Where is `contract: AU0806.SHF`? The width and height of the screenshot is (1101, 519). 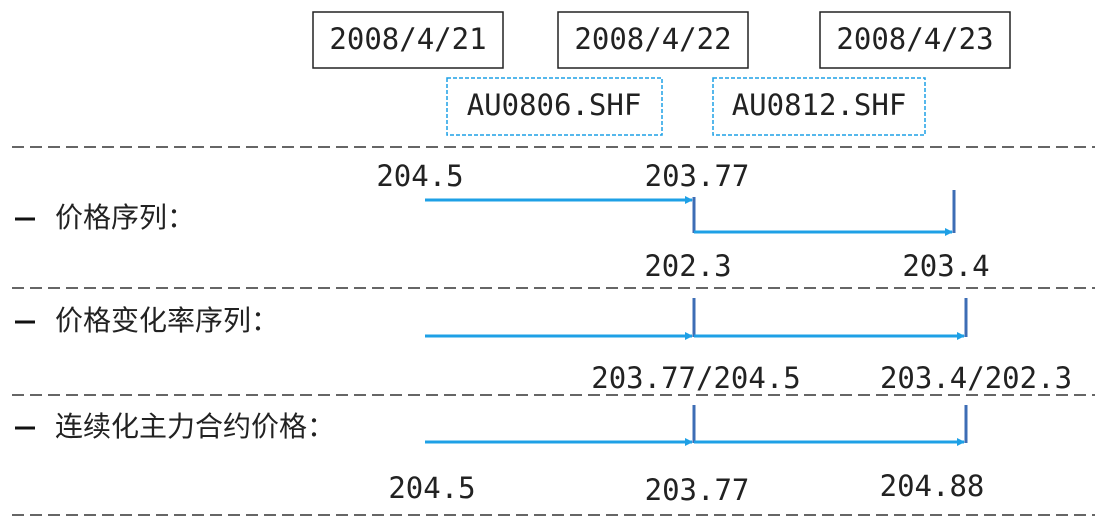 contract: AU0806.SHF is located at coordinates (554, 105).